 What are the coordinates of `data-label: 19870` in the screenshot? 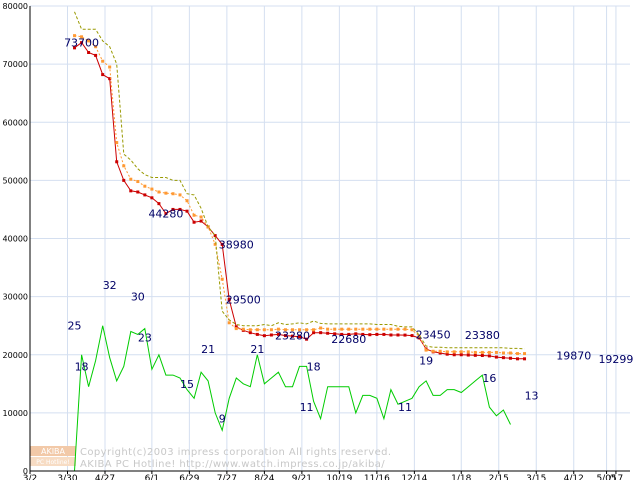 It's located at (573, 356).